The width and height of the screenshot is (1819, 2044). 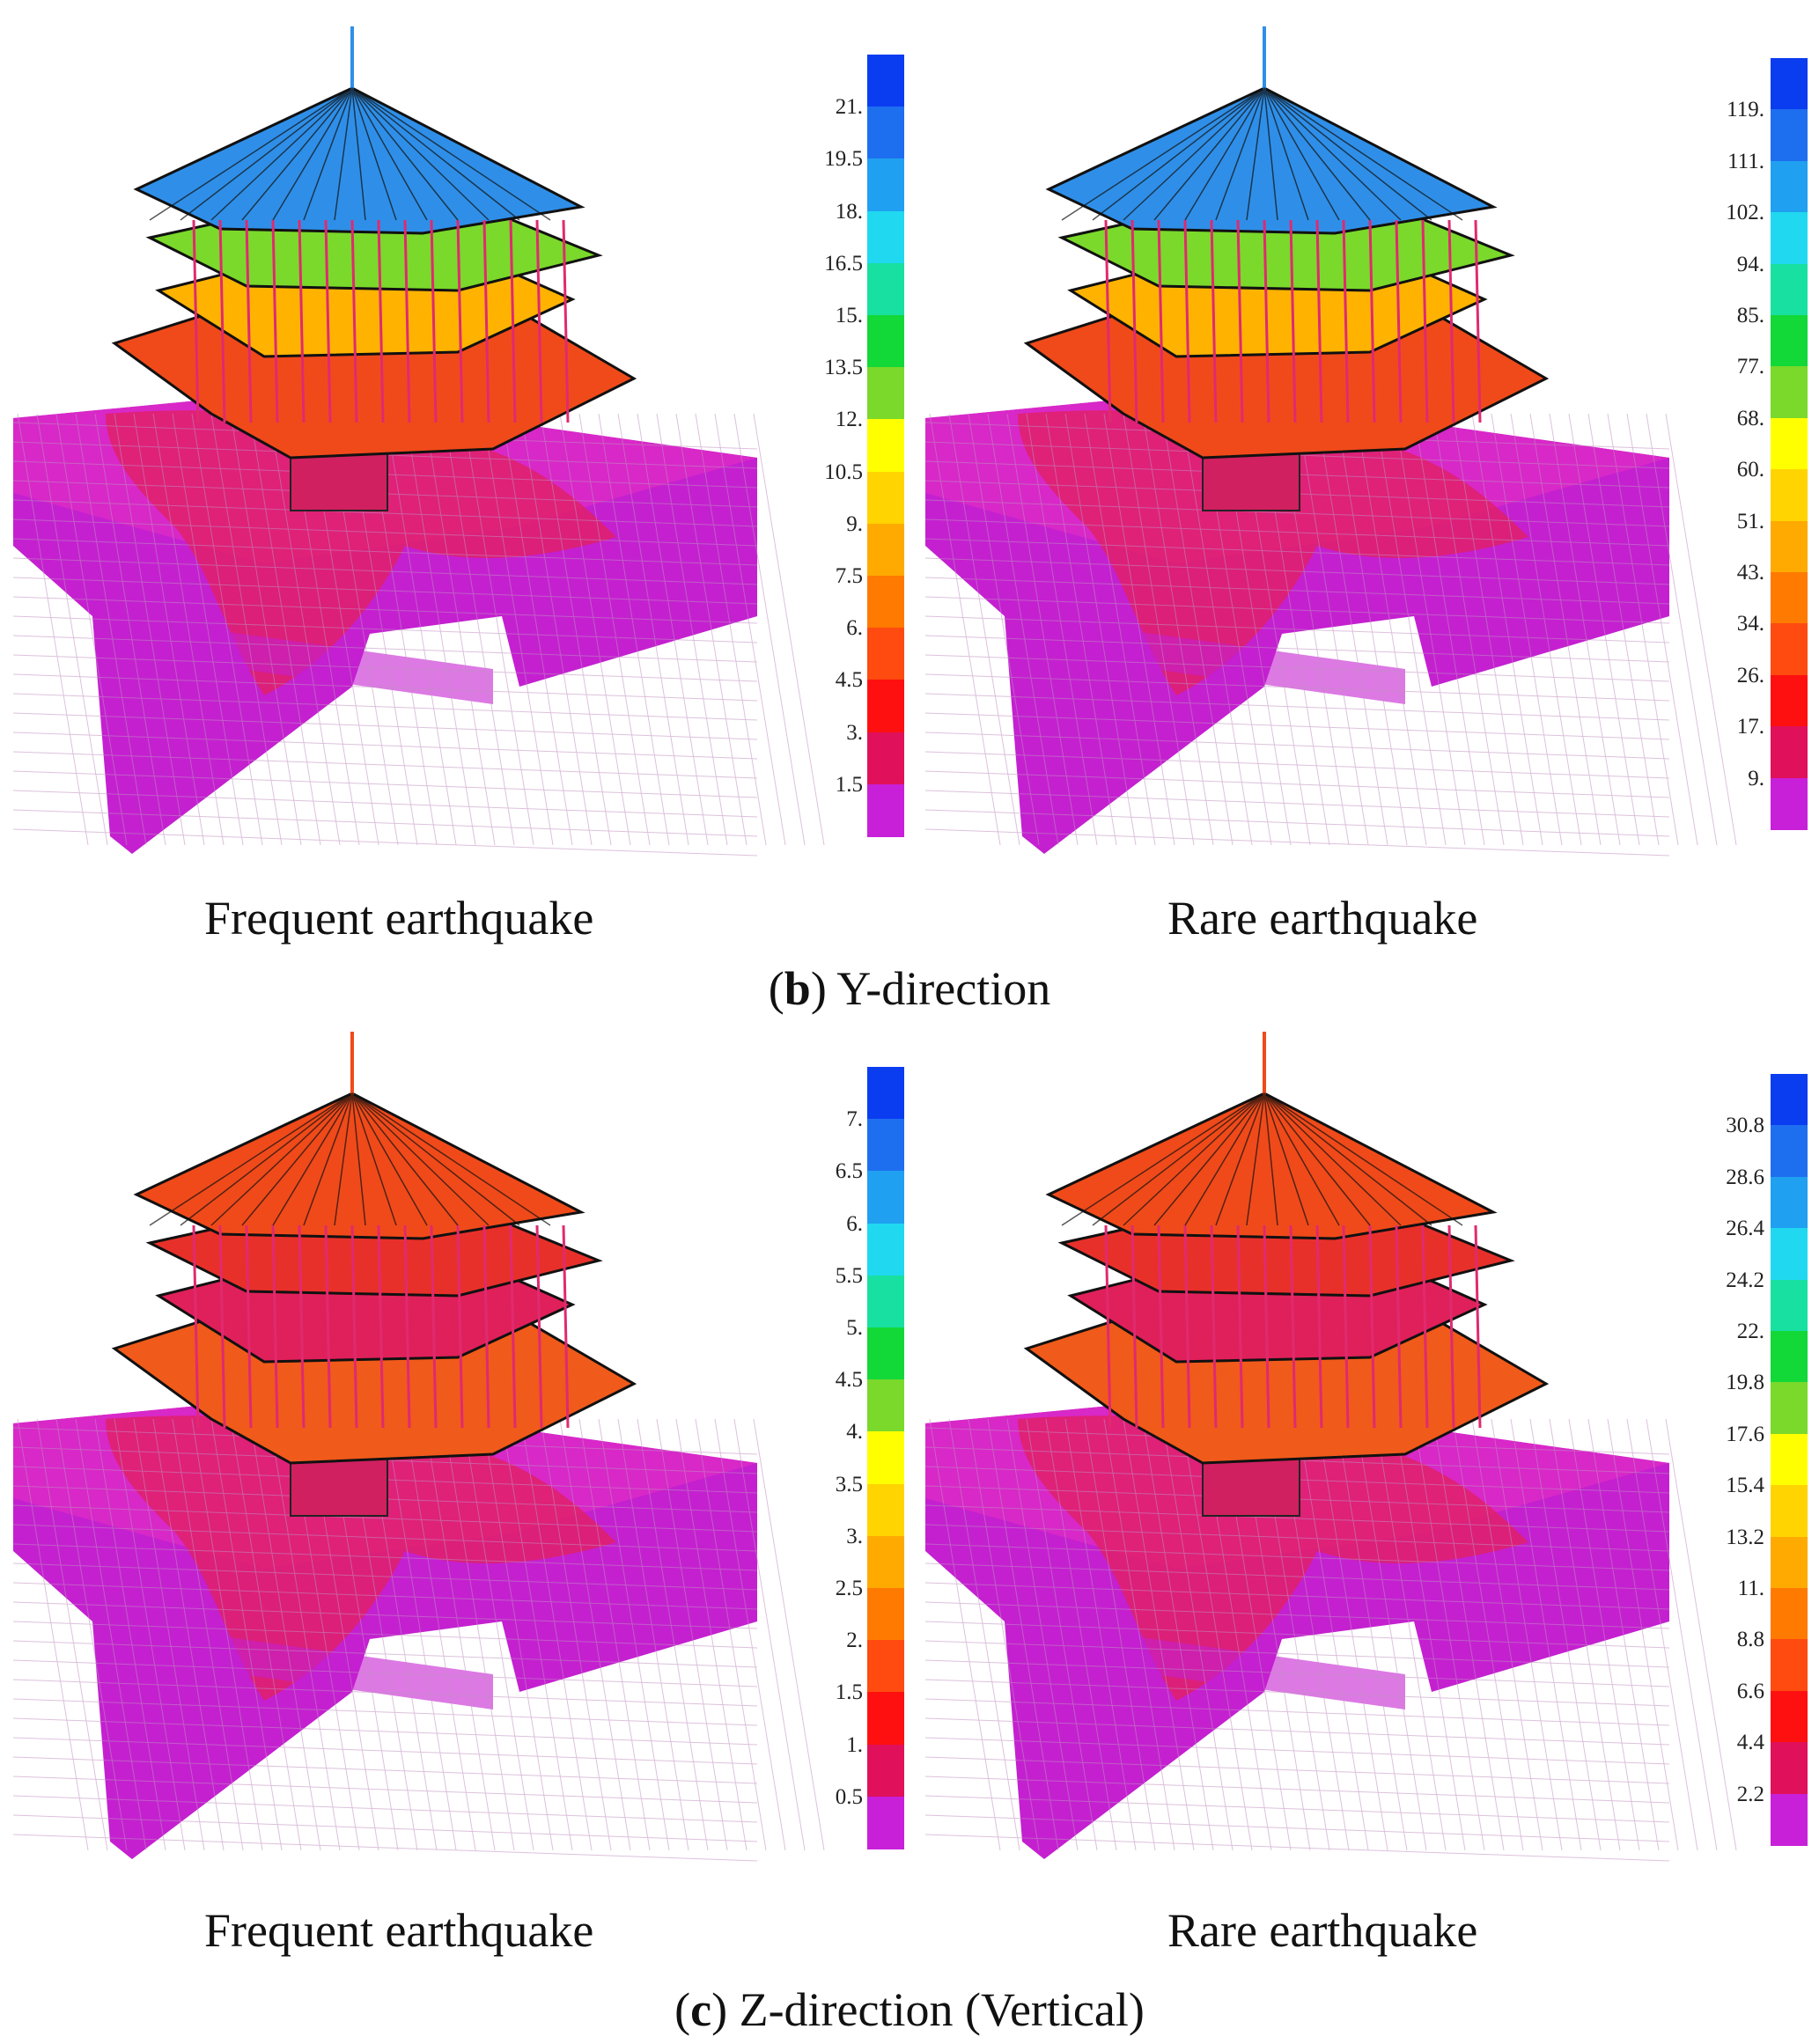 I want to click on colorbar-tick-label: 4.5, so click(x=849, y=1380).